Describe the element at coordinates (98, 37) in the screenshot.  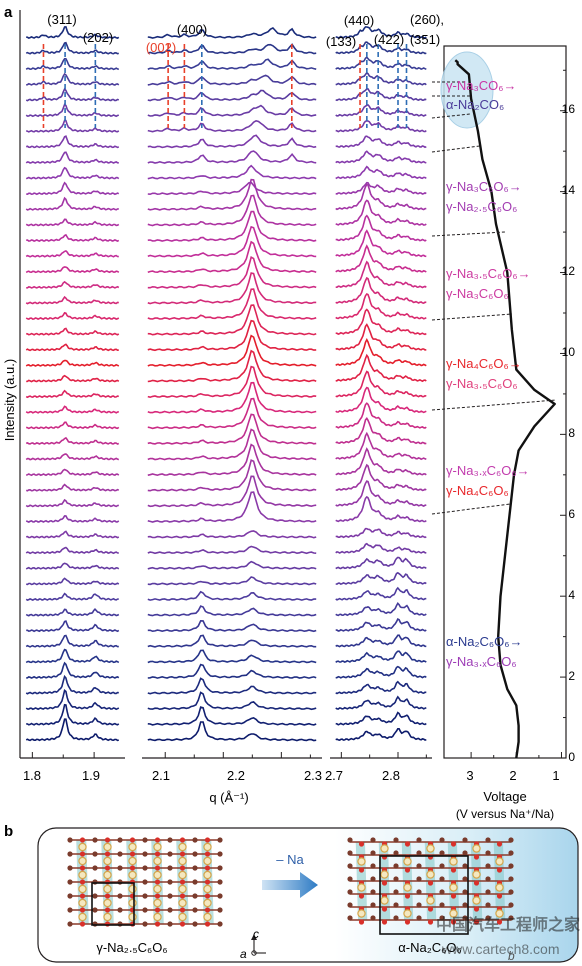
I see `peak-label-202: (202)` at that location.